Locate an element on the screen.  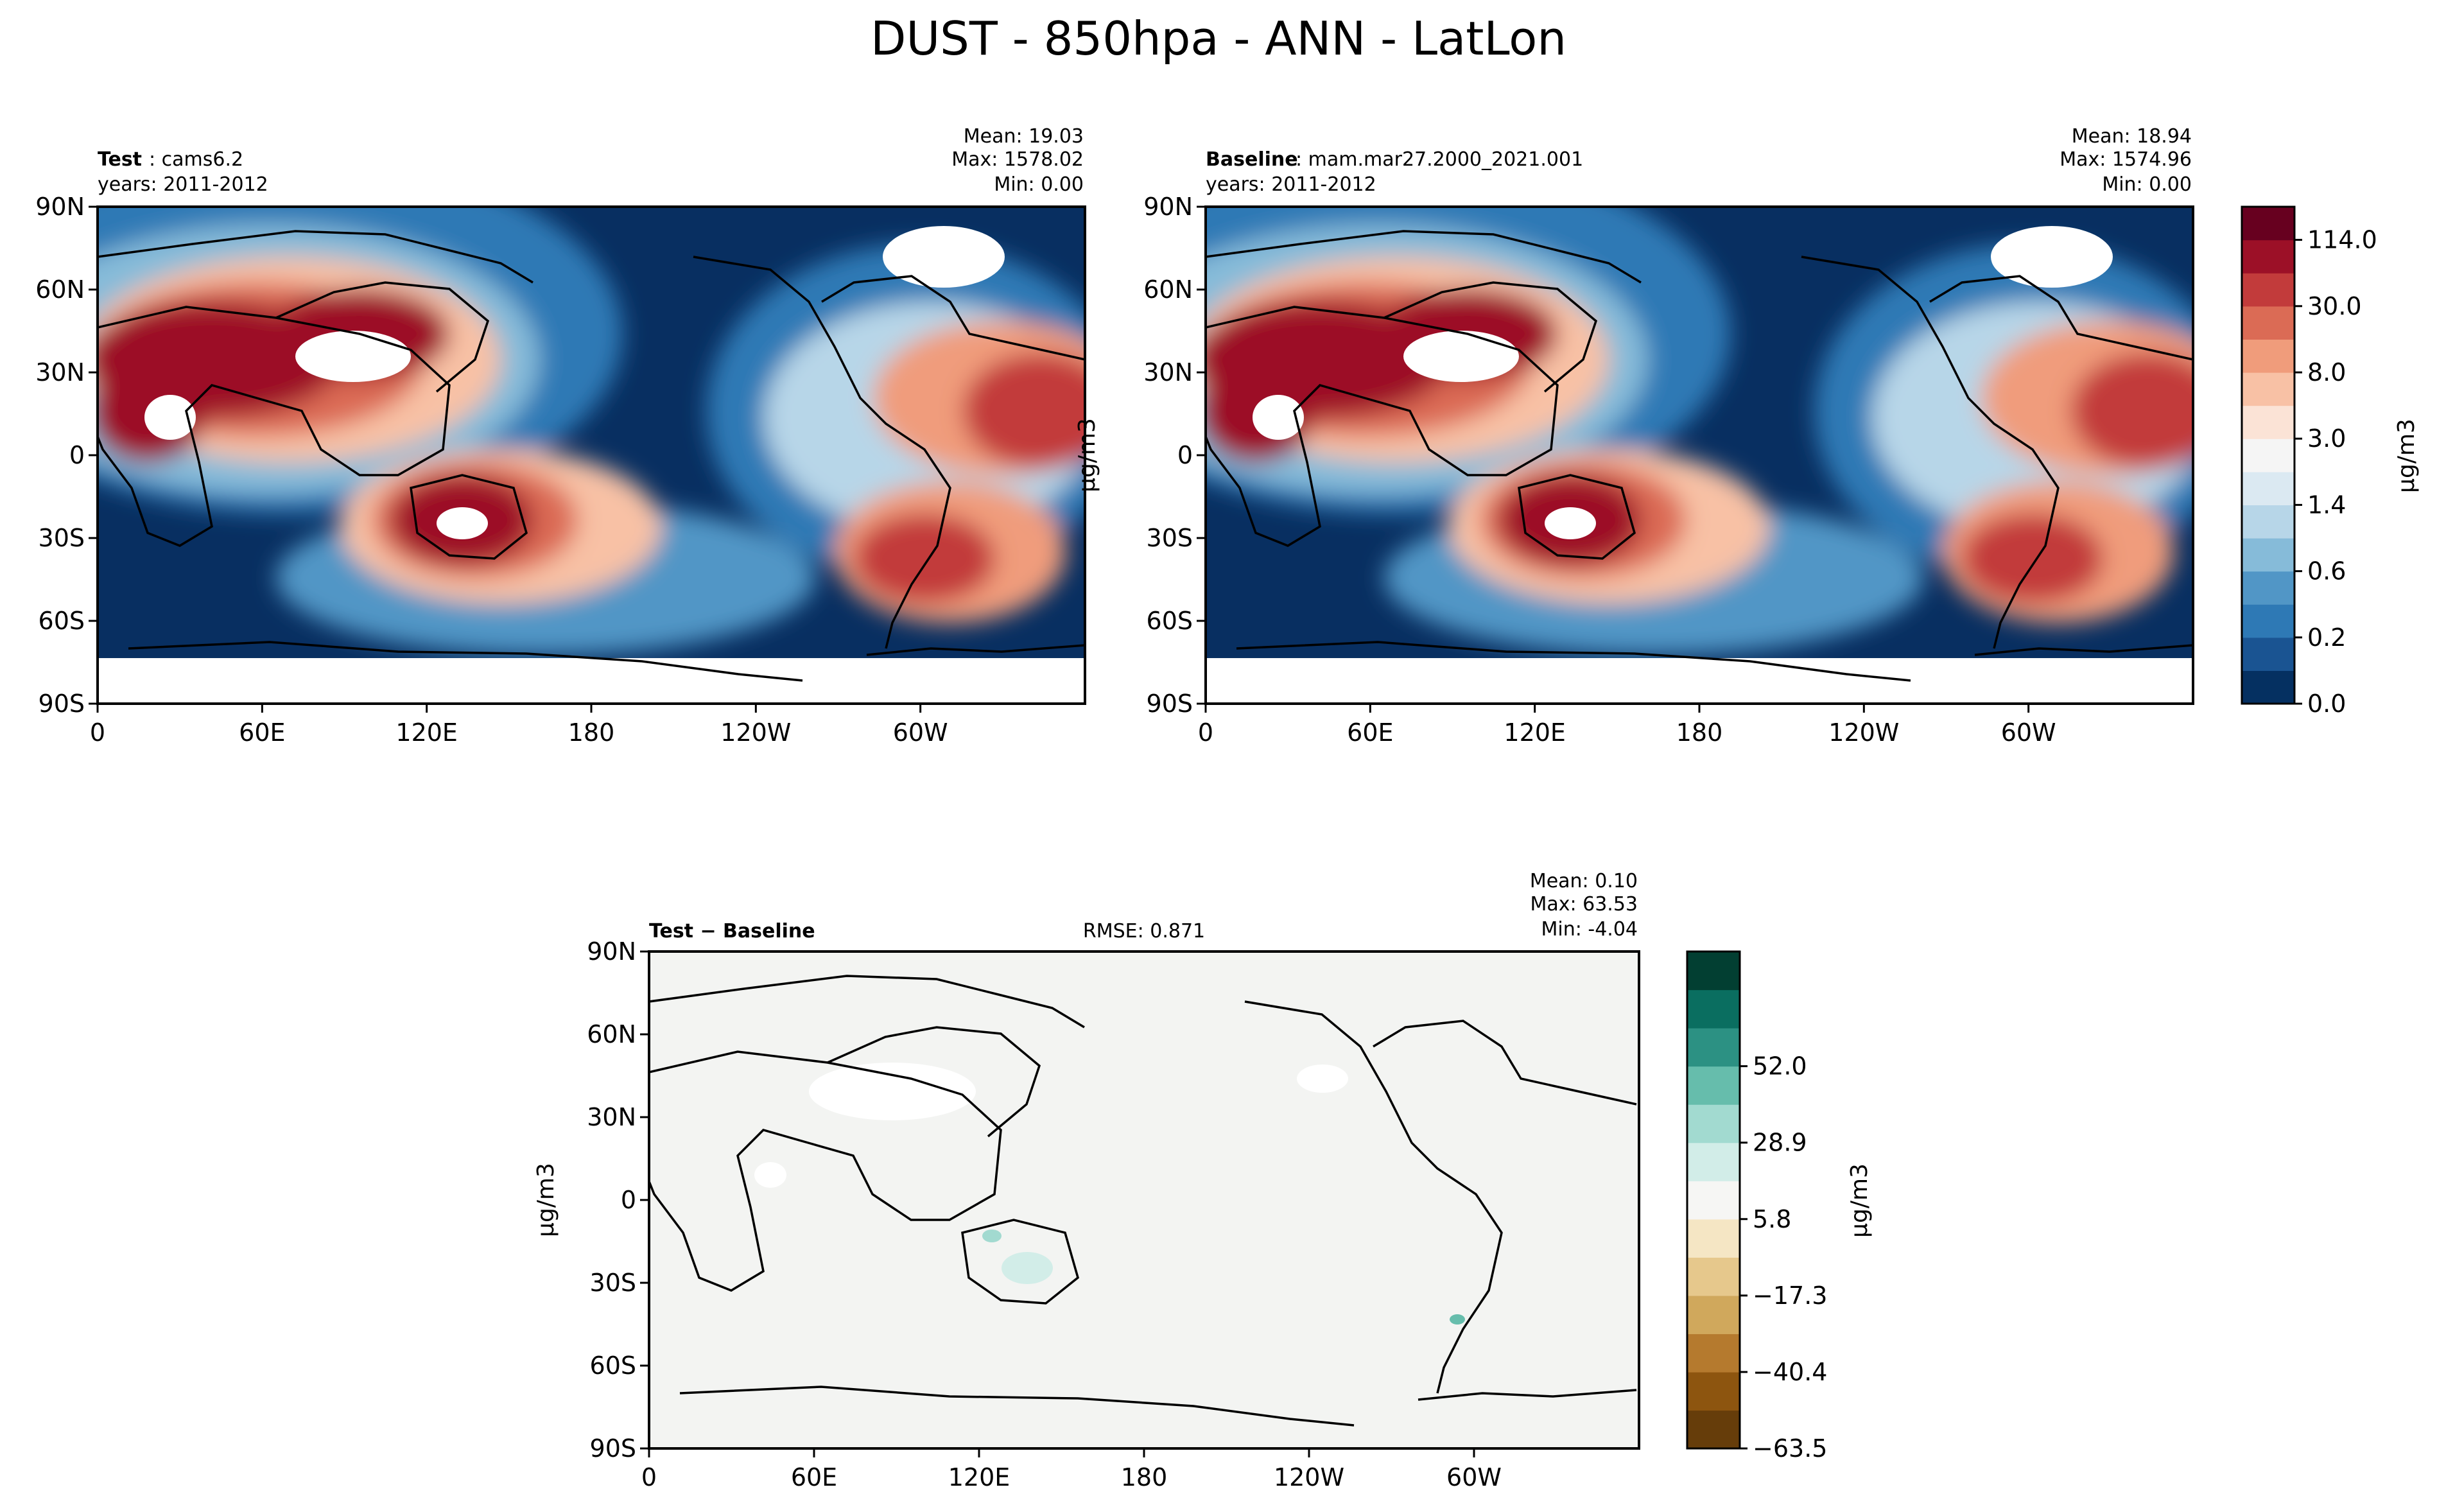
panel-label-baseline: Baseline is located at coordinates (1252, 159).